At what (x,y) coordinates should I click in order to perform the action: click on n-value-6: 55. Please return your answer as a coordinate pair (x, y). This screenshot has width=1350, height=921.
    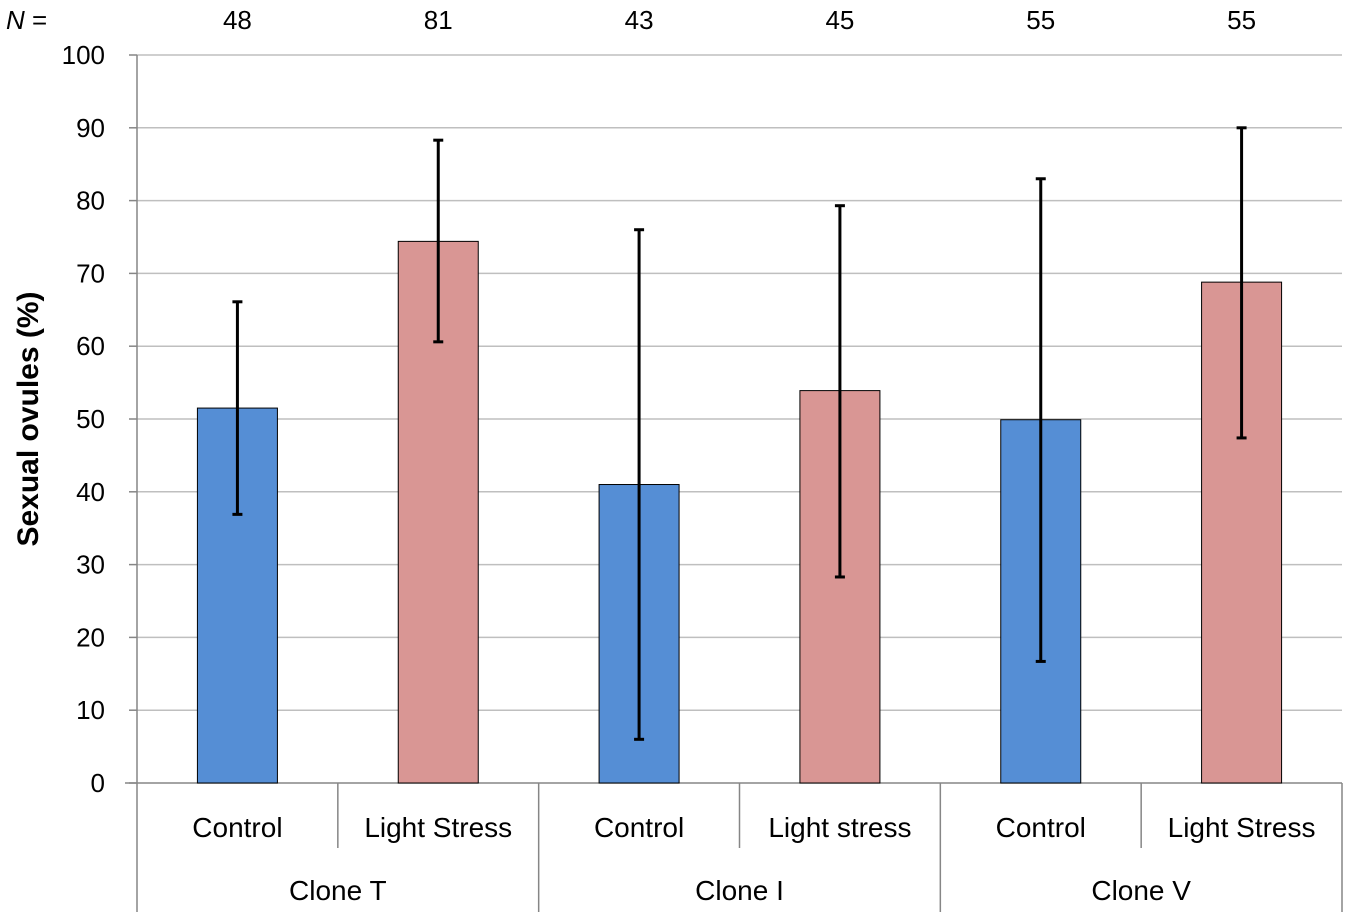
    Looking at the image, I should click on (1241, 20).